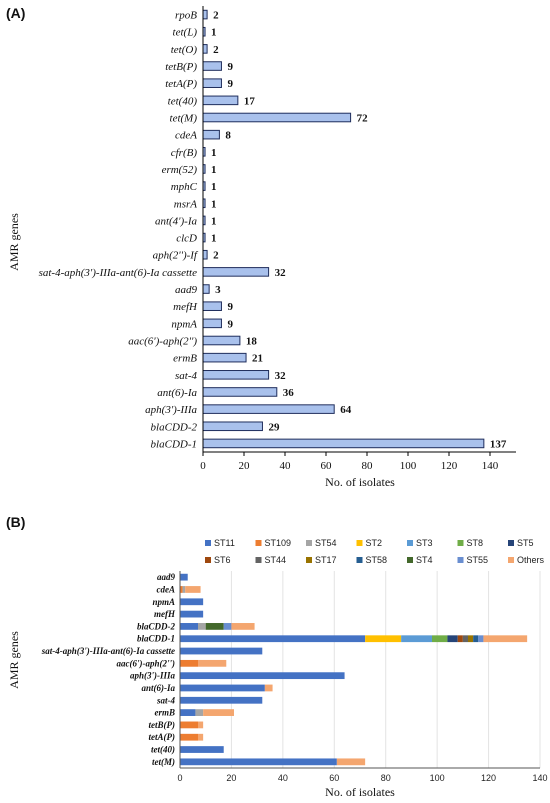 This screenshot has height=803, width=550. I want to click on panel-a-category-label: aac(6')-aph(2''), so click(162, 342).